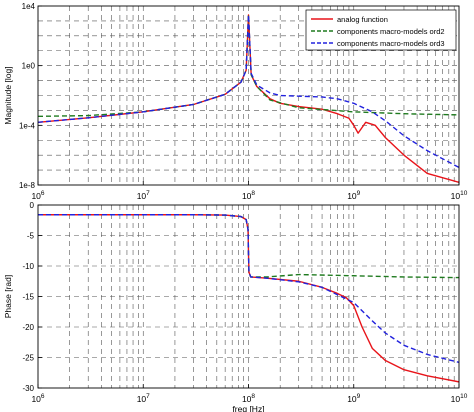 This screenshot has height=412, width=474. What do you see at coordinates (29, 66) in the screenshot?
I see `y-tick-label: 1e0` at bounding box center [29, 66].